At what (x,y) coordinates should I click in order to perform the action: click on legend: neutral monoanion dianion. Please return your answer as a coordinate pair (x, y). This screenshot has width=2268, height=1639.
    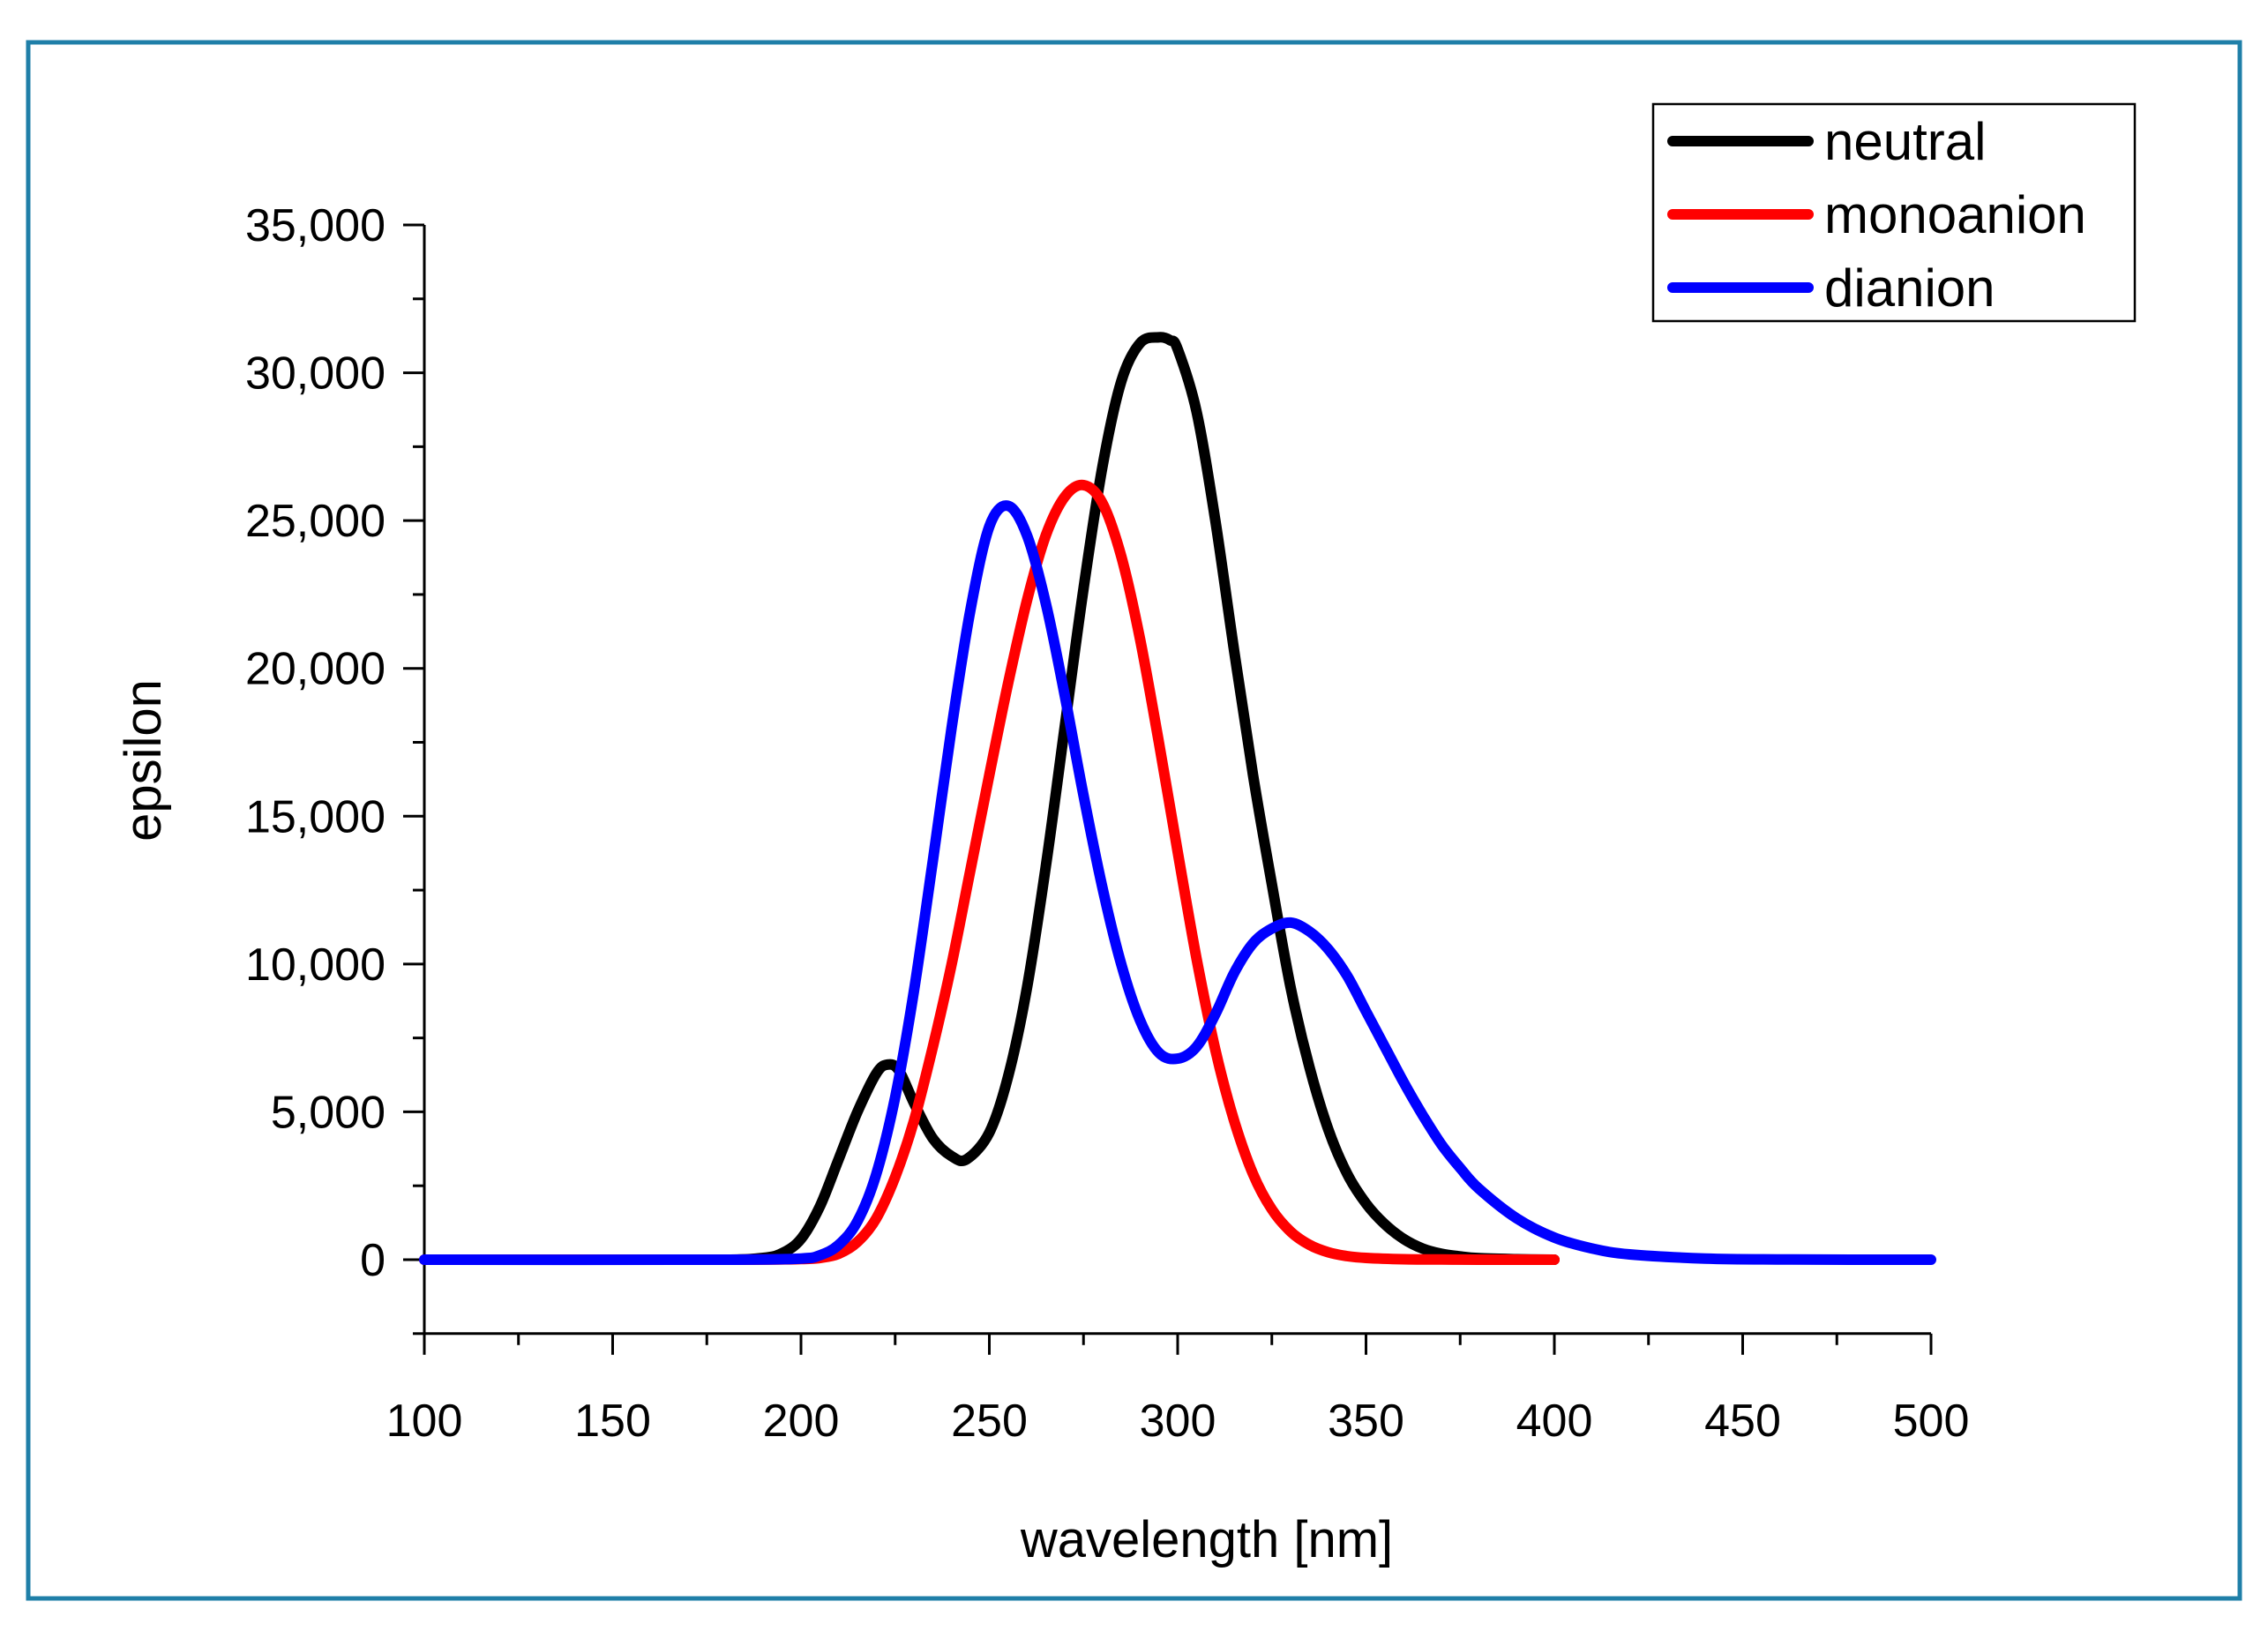
    Looking at the image, I should click on (1894, 213).